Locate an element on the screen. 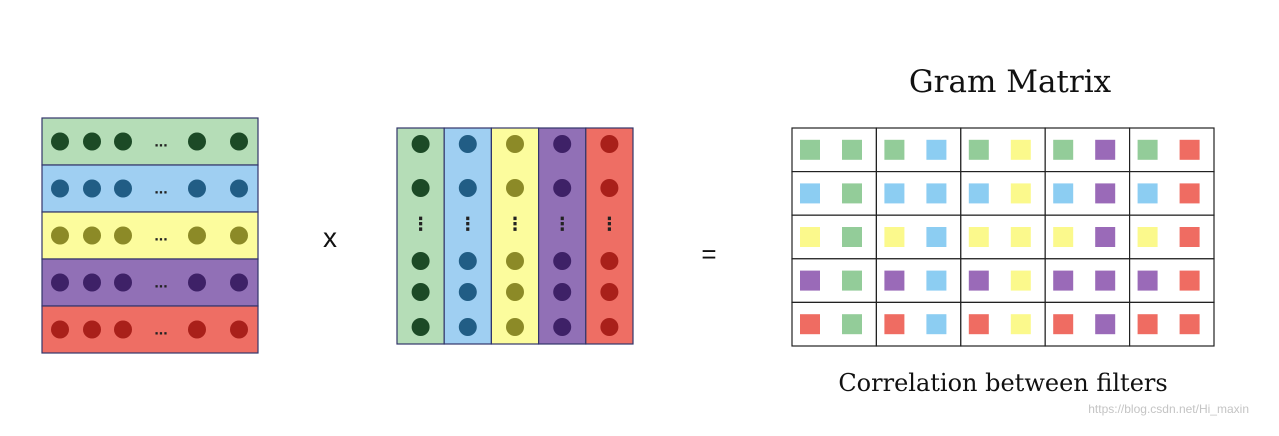  gram-cell is located at coordinates (834, 193).